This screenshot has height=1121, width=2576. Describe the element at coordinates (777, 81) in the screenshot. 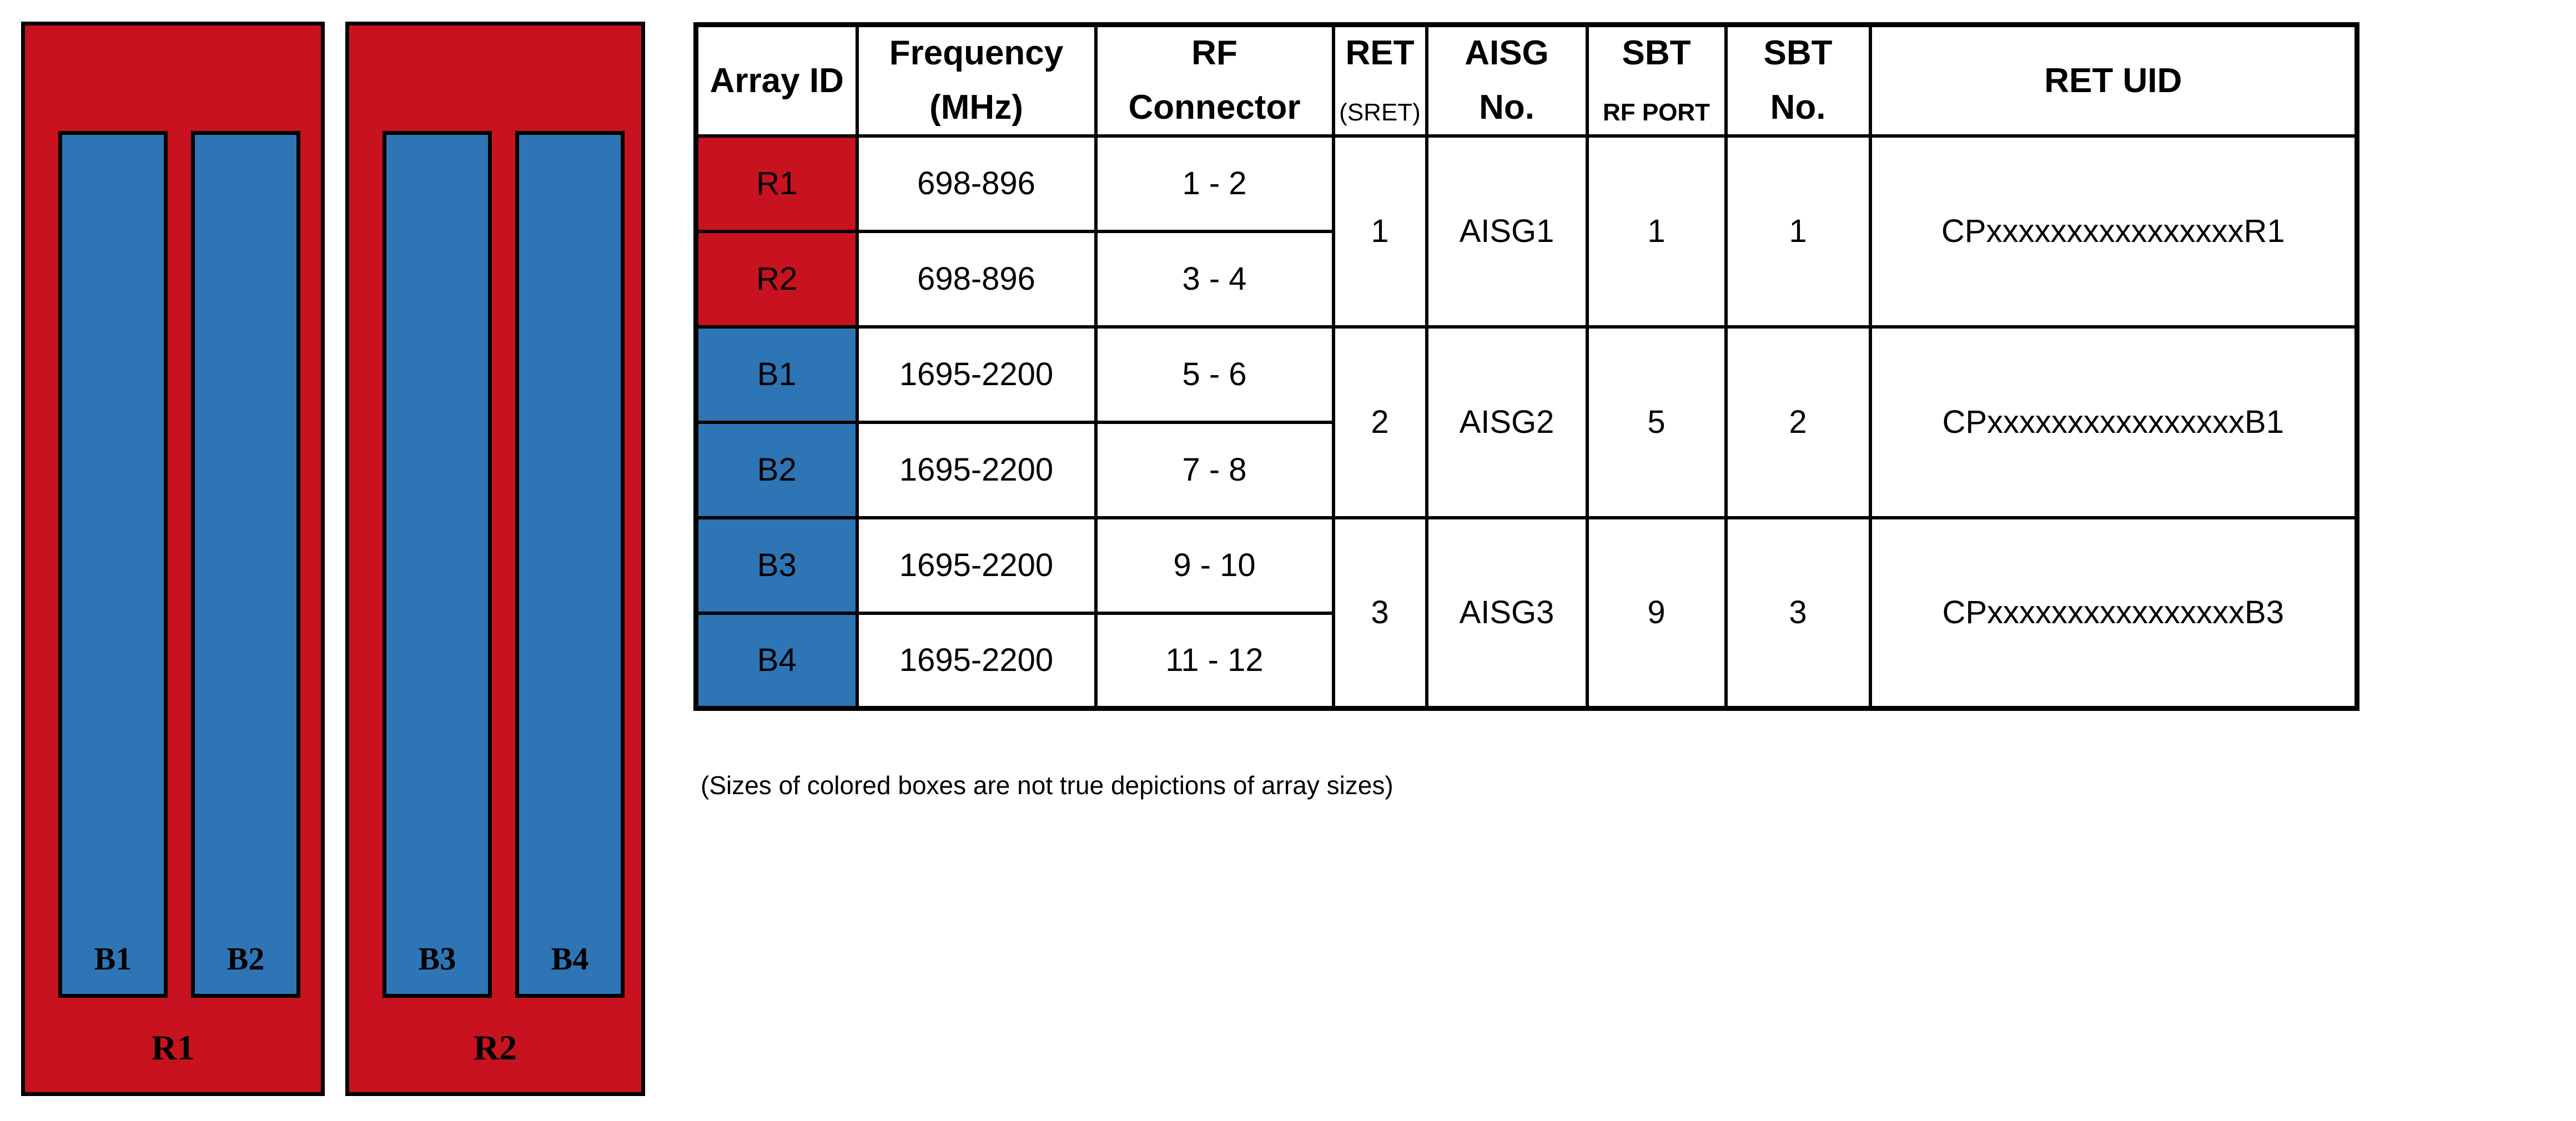

I see `col-header-array-id: Array ID` at that location.